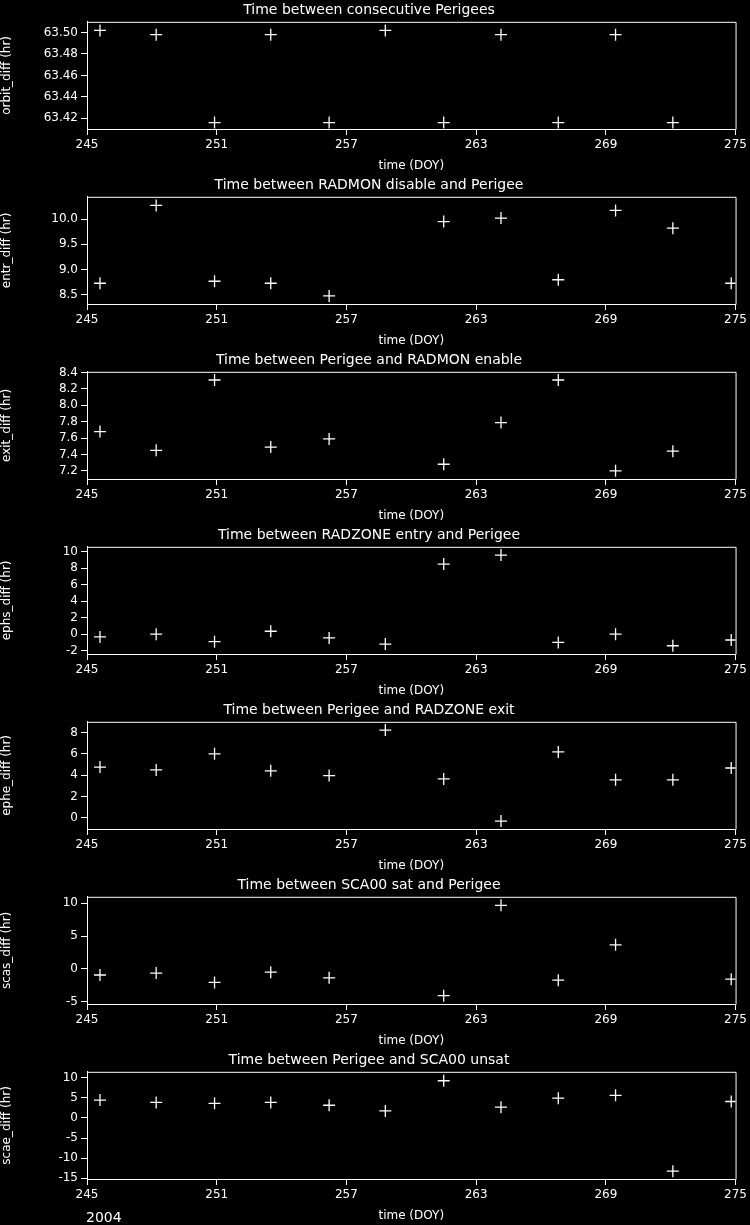  Describe the element at coordinates (72, 649) in the screenshot. I see `y-tick-label: -2` at that location.